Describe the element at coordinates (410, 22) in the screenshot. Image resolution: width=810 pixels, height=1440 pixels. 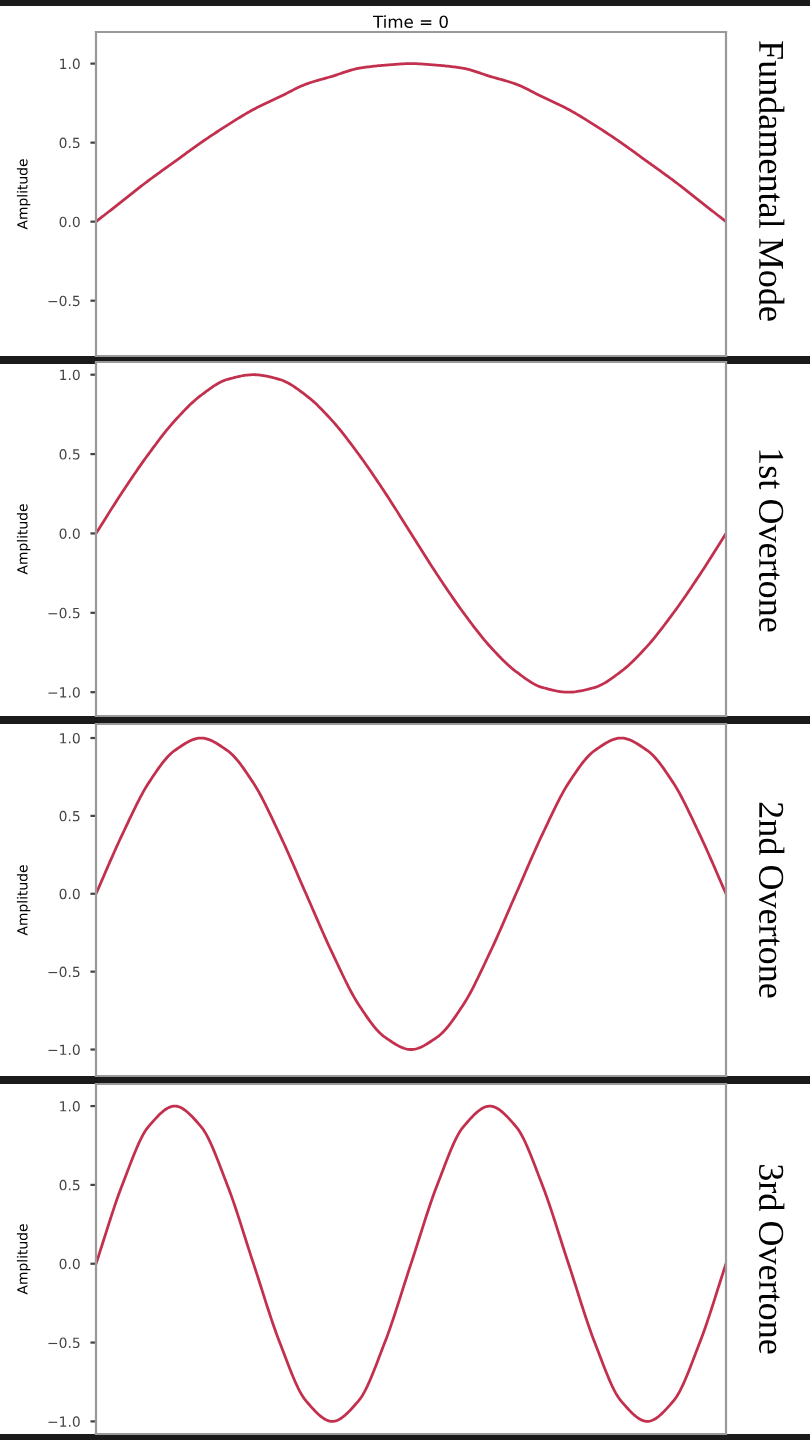
I see `chart-title: Time = 0` at that location.